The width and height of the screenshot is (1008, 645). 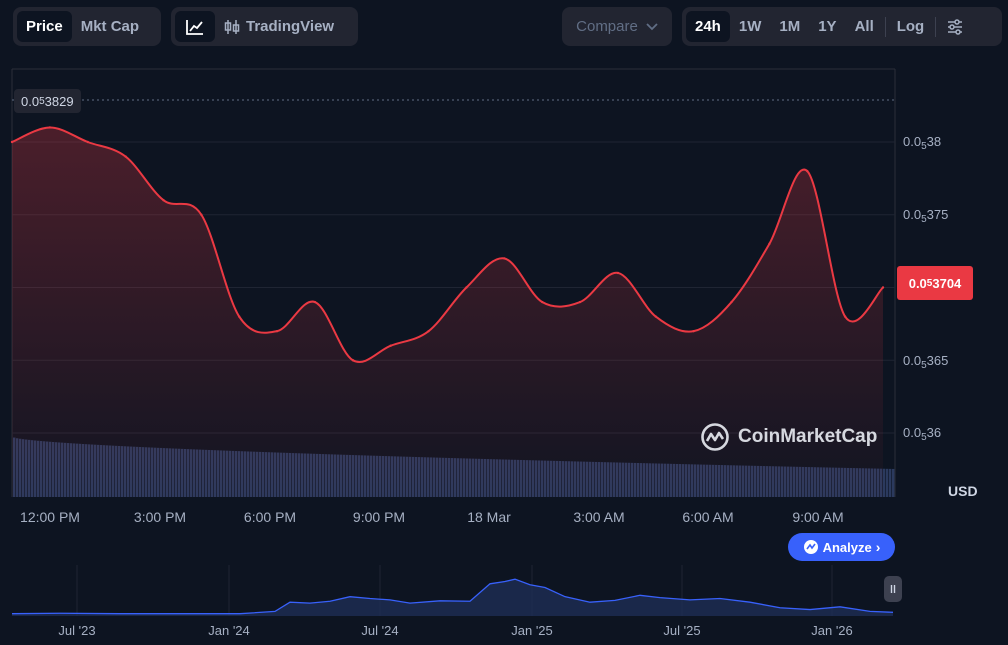 What do you see at coordinates (878, 547) in the screenshot?
I see `chevron-right-icon: ›` at bounding box center [878, 547].